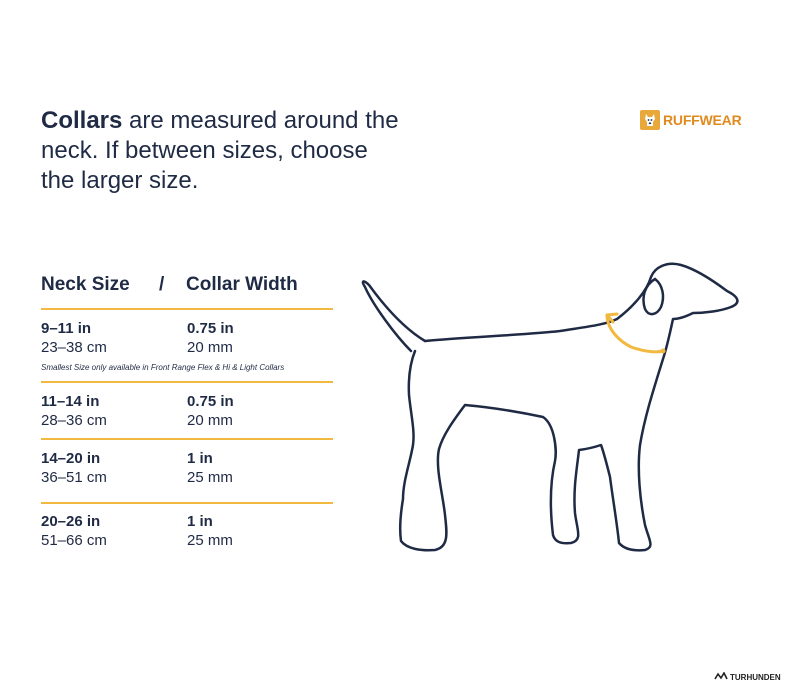 Image resolution: width=800 pixels, height=700 pixels. I want to click on table-row: 11–14 in 28–36 cm 0.75 in 20 mm, so click(187, 410).